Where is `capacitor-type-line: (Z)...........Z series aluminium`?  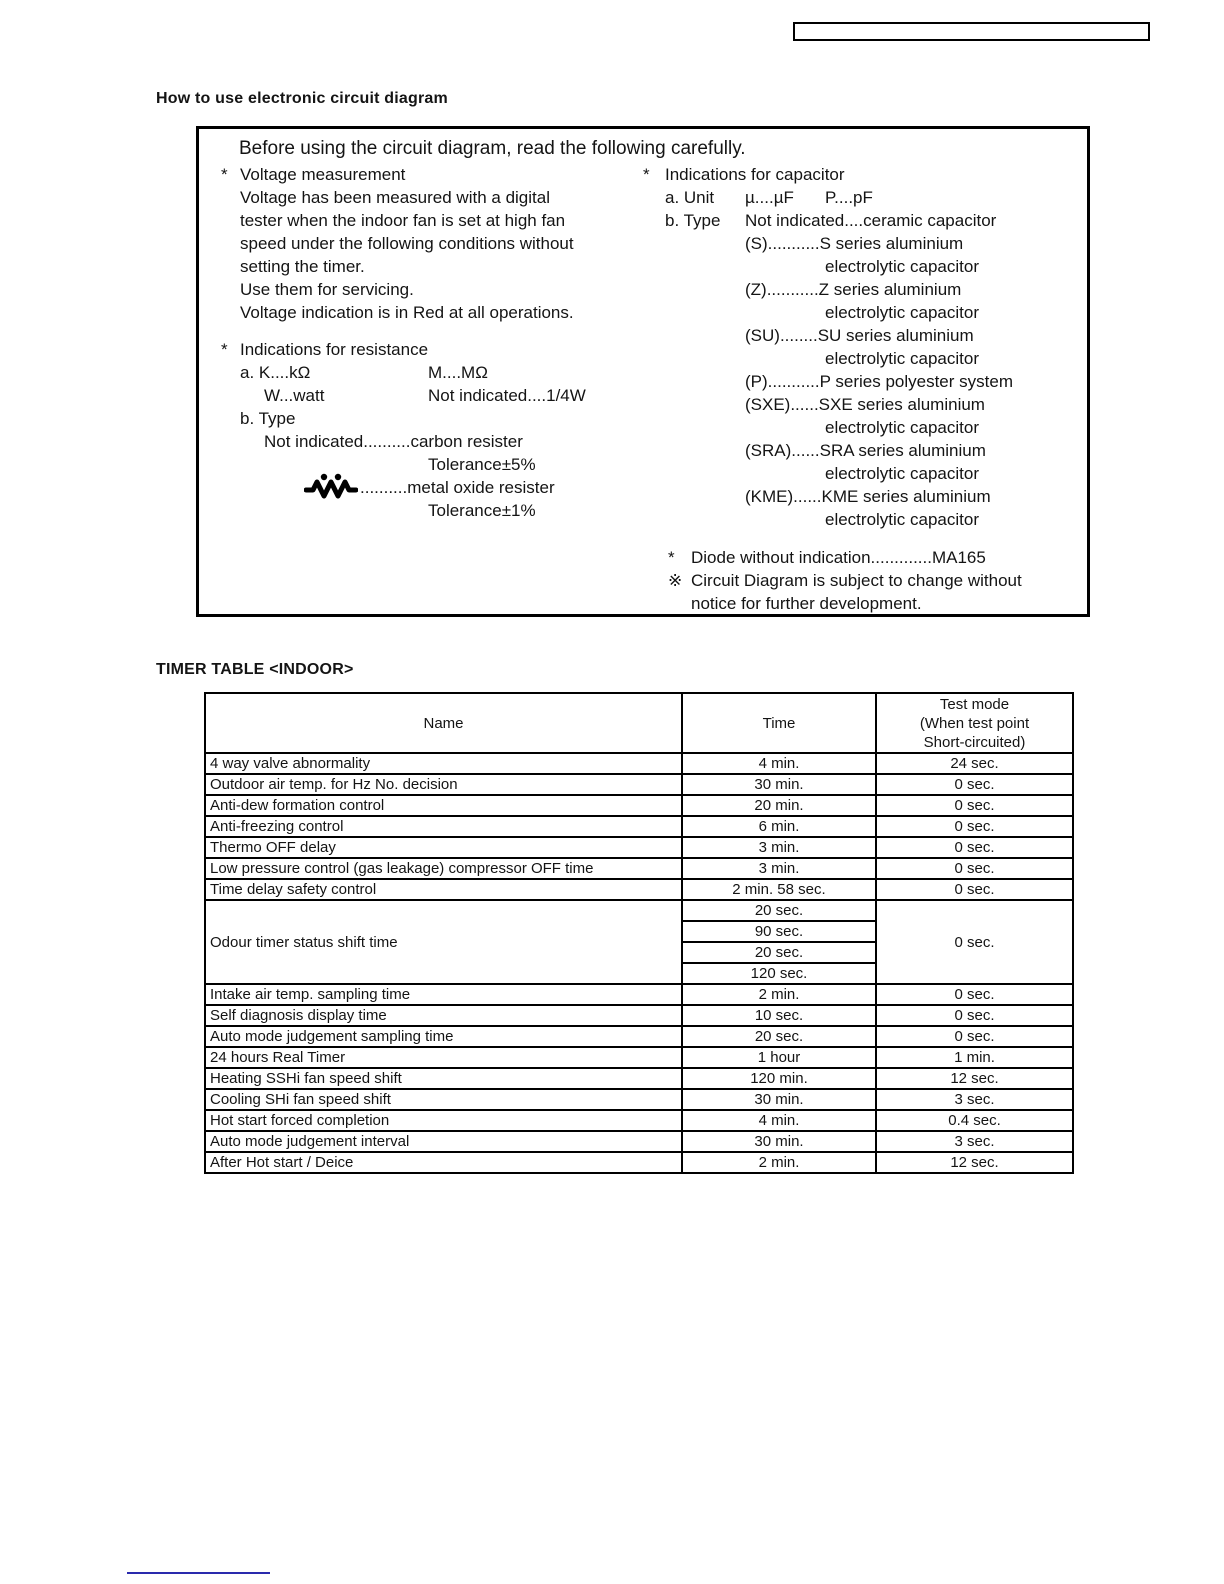 capacitor-type-line: (Z)...........Z series aluminium is located at coordinates (853, 289).